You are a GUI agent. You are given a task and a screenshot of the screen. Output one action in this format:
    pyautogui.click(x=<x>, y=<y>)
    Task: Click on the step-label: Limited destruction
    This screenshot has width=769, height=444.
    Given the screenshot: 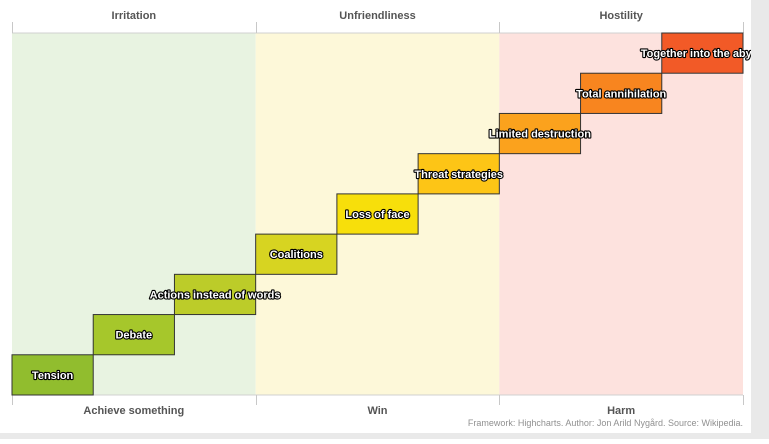 What is the action you would take?
    pyautogui.click(x=540, y=135)
    